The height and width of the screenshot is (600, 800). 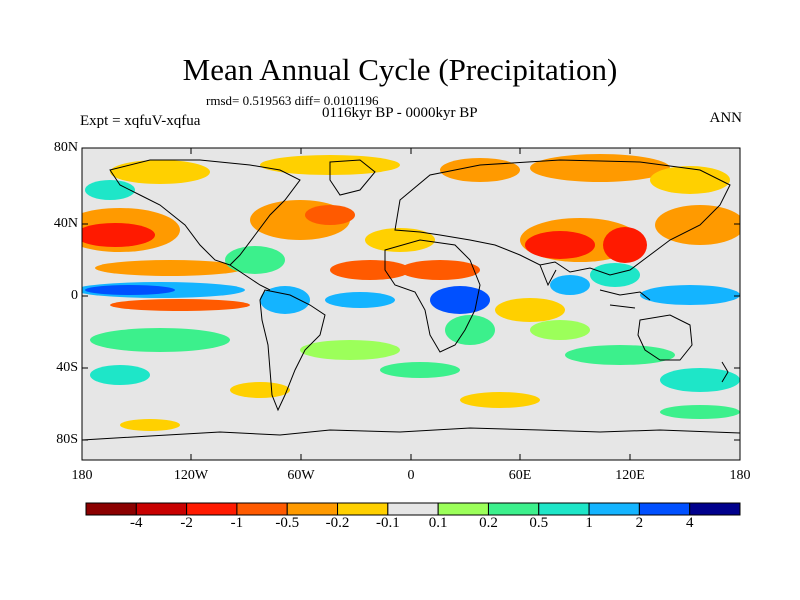 What do you see at coordinates (82, 475) in the screenshot?
I see `lon-label-180w: 180` at bounding box center [82, 475].